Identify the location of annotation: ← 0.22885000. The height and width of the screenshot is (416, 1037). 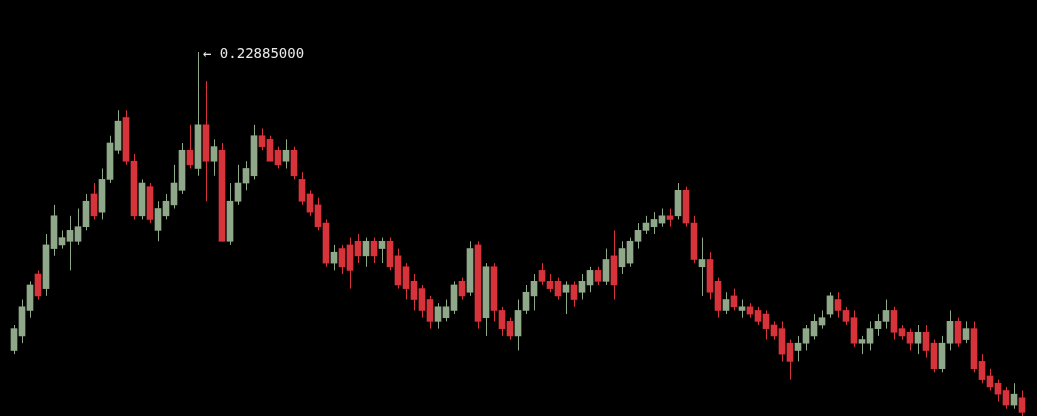
(254, 52).